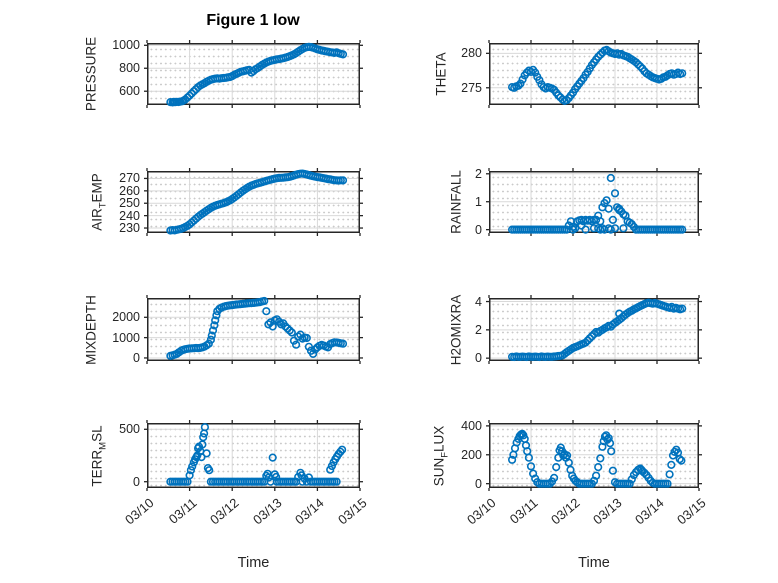  I want to click on ylabel-text: TERR, so click(97, 468).